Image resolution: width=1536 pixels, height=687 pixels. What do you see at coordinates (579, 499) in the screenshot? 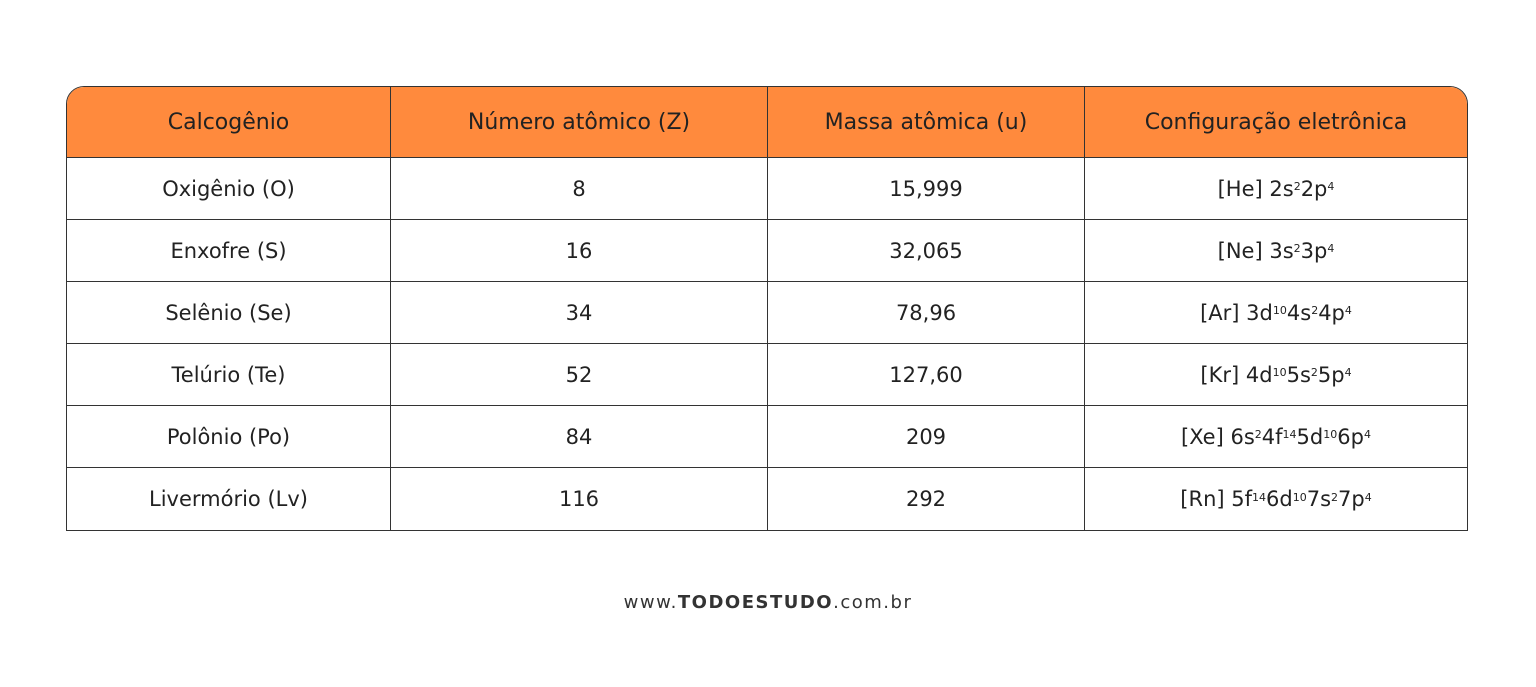
I see `cell-text: 116` at bounding box center [579, 499].